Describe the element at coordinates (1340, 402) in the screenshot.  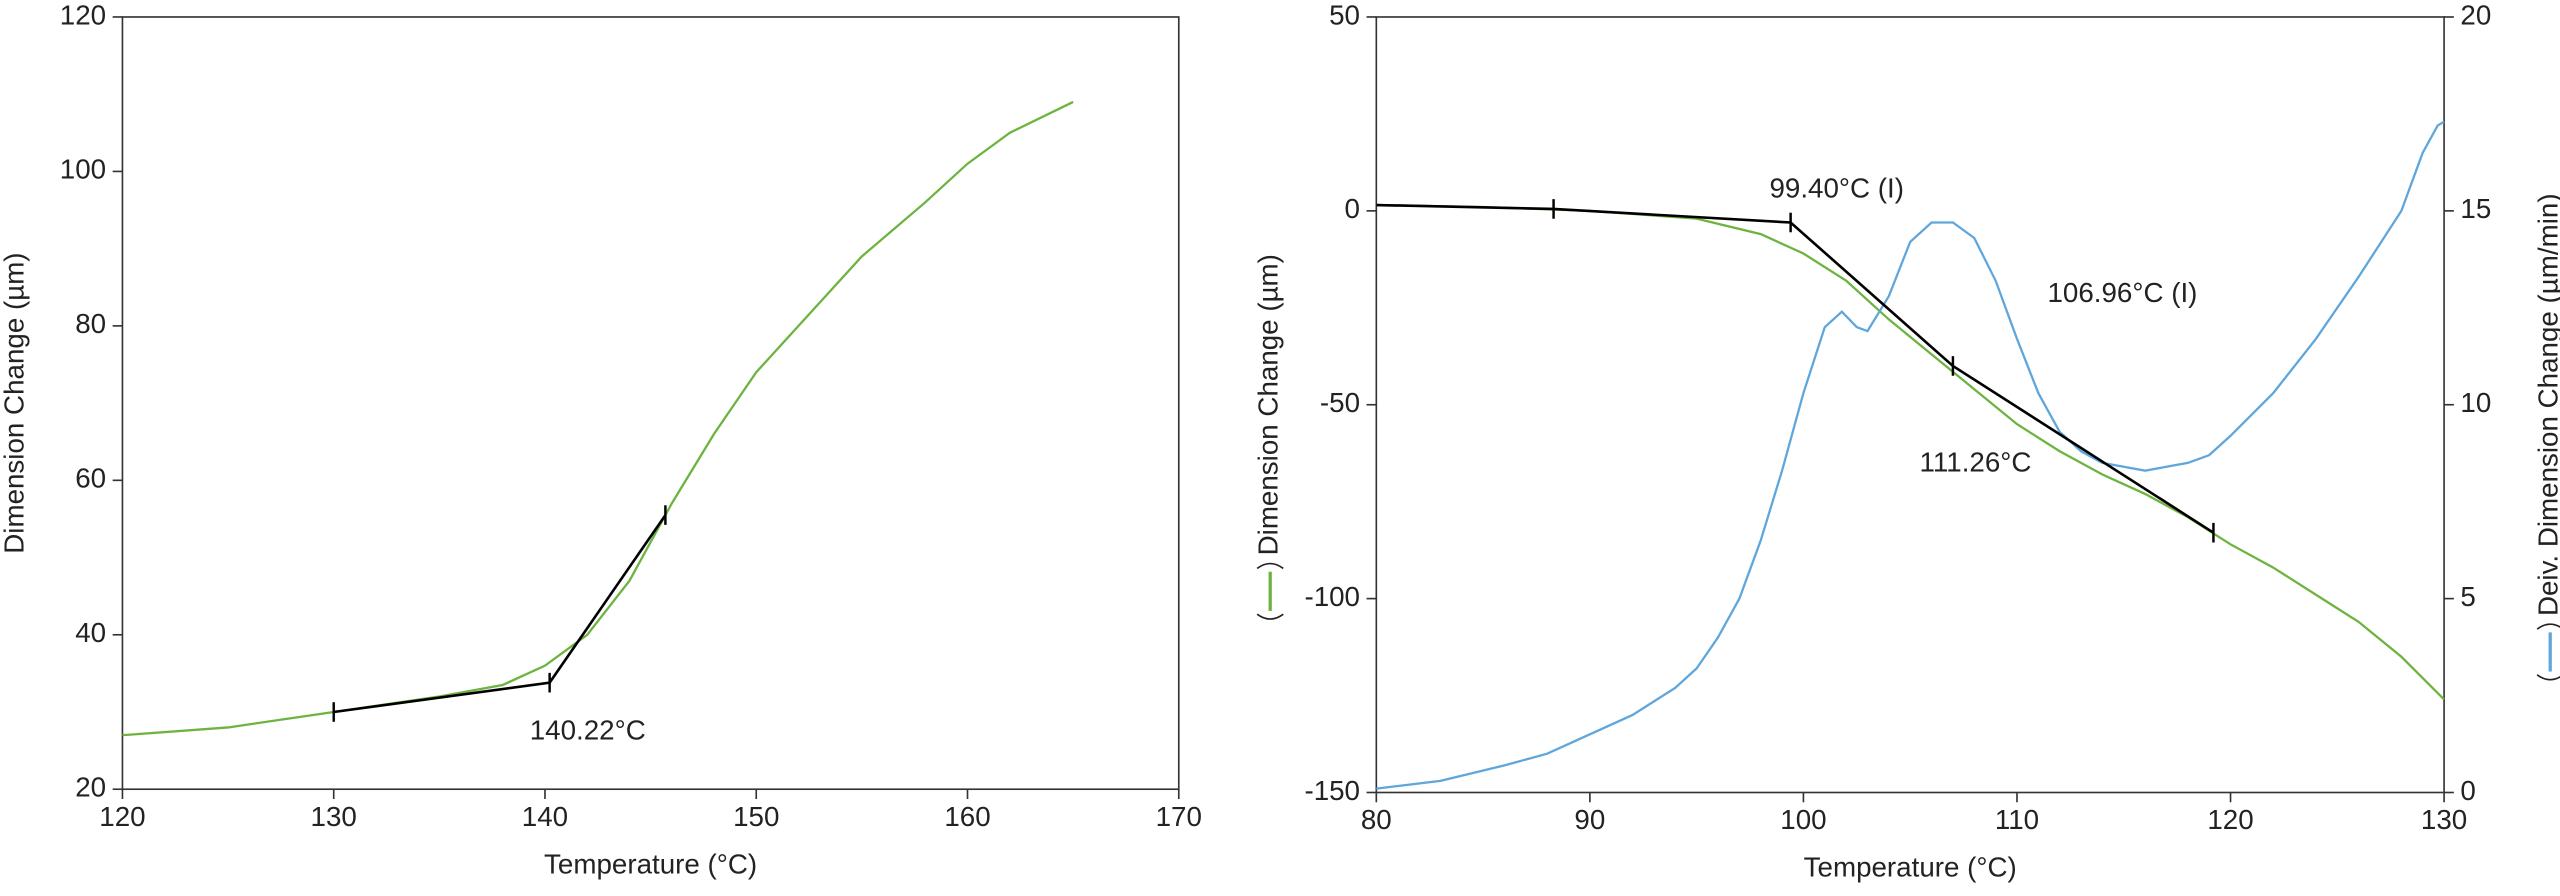
I see `y-tick-label: -50` at that location.